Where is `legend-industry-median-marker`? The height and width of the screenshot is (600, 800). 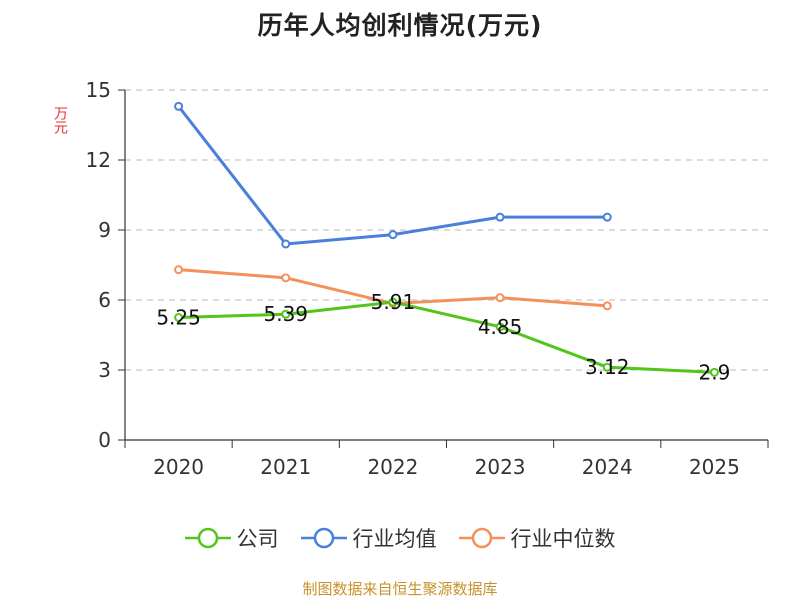
legend-industry-median-marker is located at coordinates (481, 538).